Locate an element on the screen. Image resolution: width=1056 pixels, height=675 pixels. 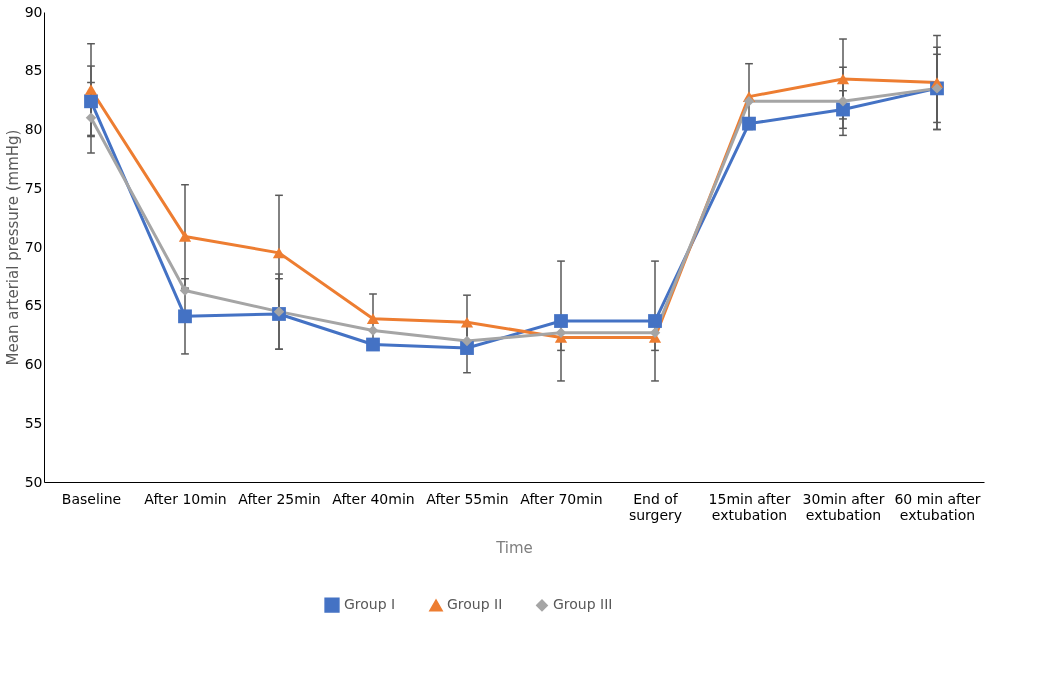
x-axis-title: Time is located at coordinates (514, 547).